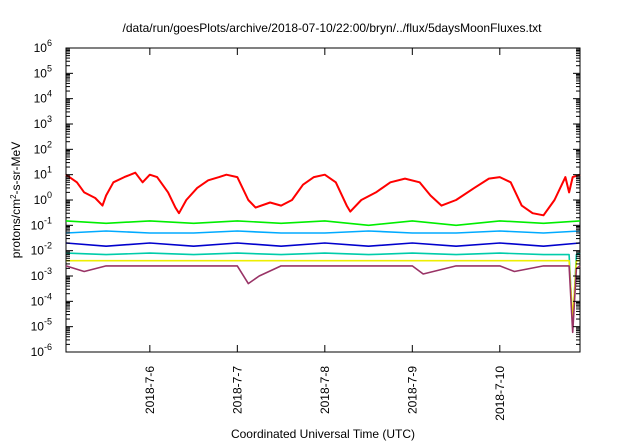 The width and height of the screenshot is (640, 448). Describe the element at coordinates (43, 71) in the screenshot. I see `y-tick-label: 10⁵` at that location.